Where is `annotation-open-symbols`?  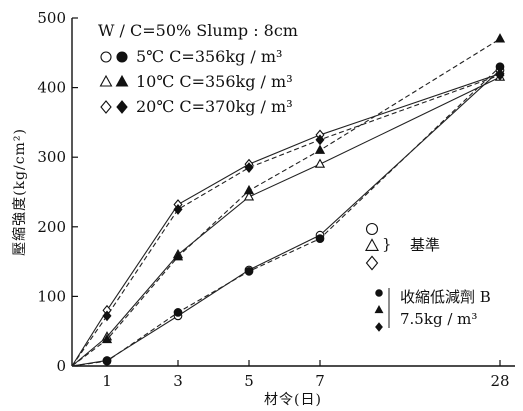 annotation-open-symbols is located at coordinates (372, 246).